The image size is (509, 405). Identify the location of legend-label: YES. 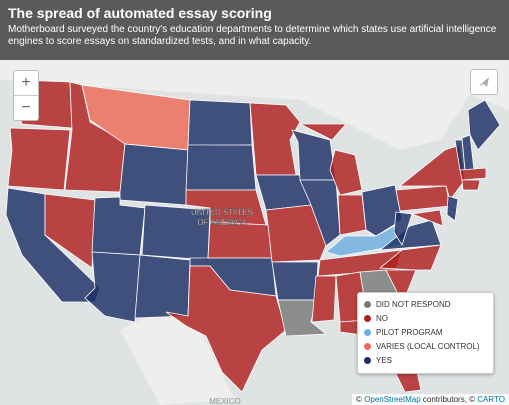
(384, 360).